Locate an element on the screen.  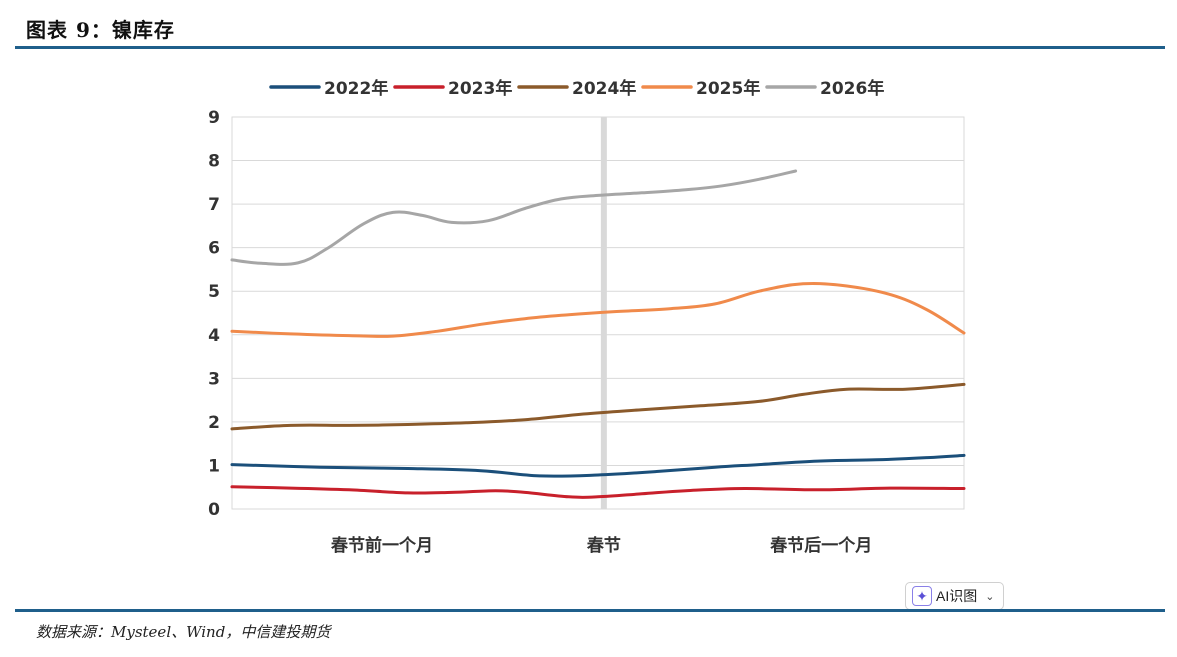
y-tick-label: 4 is located at coordinates (214, 336).